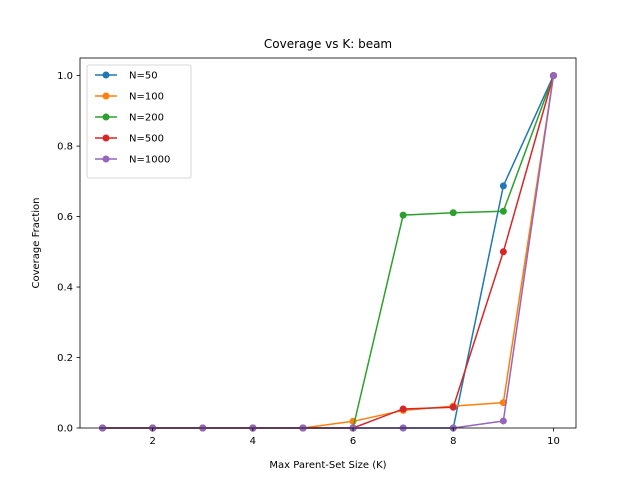 This screenshot has height=480, width=640. Describe the element at coordinates (65, 429) in the screenshot. I see `y-tick-label: 0.0` at that location.